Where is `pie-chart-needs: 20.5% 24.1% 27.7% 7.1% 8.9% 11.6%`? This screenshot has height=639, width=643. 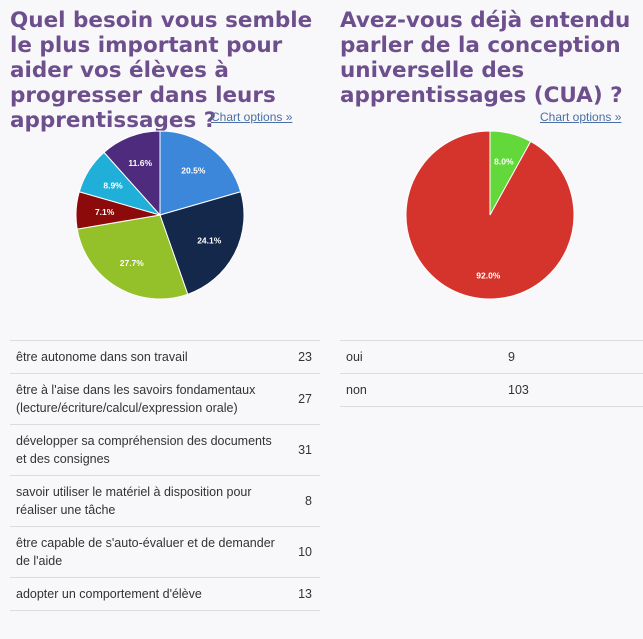 pie-chart-needs: 20.5% 24.1% 27.7% 7.1% 8.9% 11.6% is located at coordinates (160, 215).